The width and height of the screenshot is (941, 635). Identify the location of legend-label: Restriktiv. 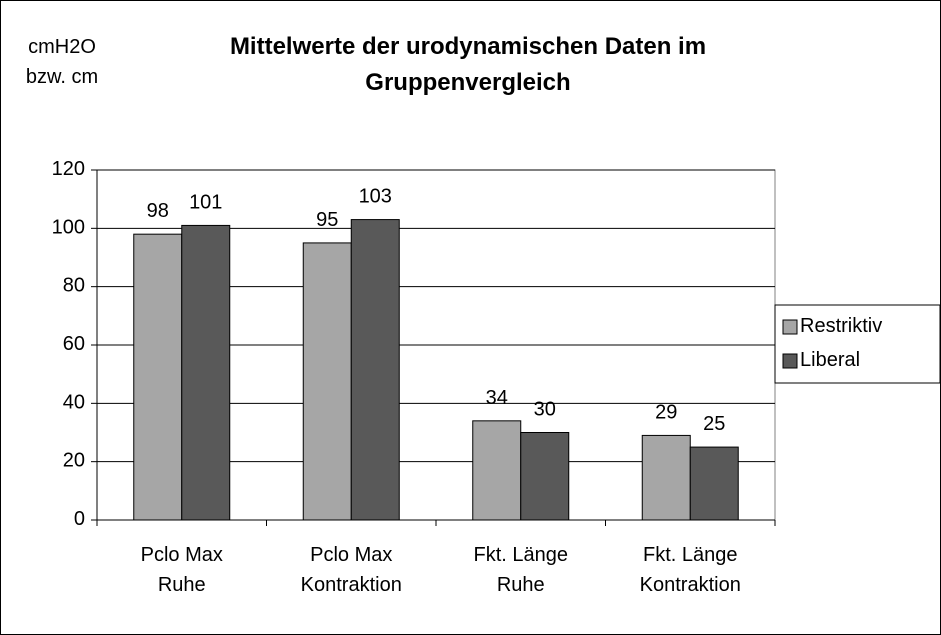
(841, 326).